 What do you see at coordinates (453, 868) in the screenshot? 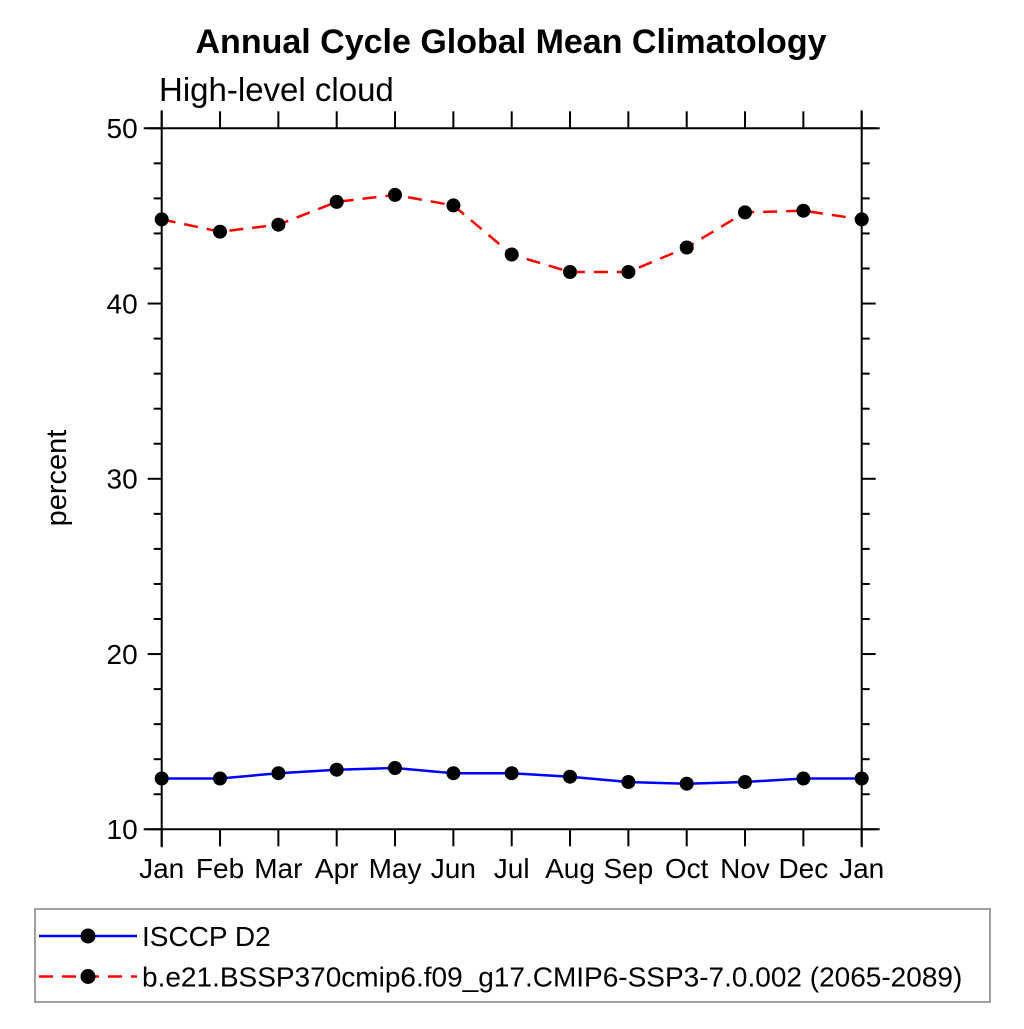
I see `x-tick-label: Jun` at bounding box center [453, 868].